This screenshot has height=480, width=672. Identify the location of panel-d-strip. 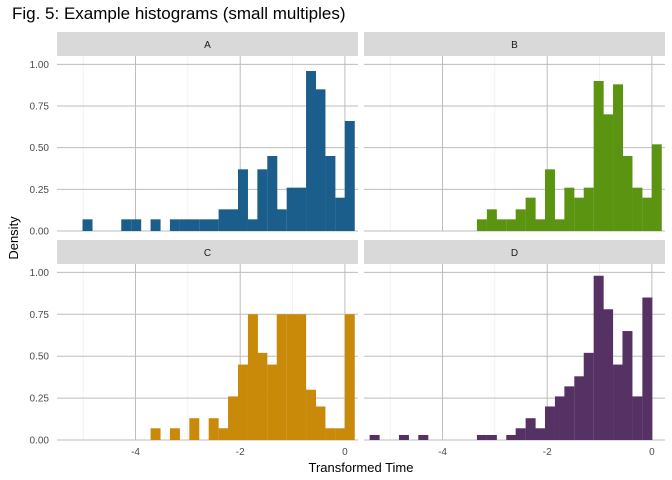
(514, 252).